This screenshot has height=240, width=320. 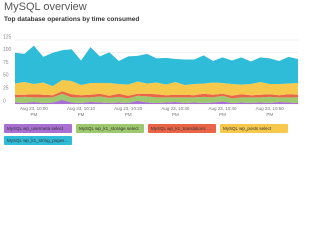 What do you see at coordinates (45, 7) in the screenshot?
I see `chart-title: MySQL overview` at bounding box center [45, 7].